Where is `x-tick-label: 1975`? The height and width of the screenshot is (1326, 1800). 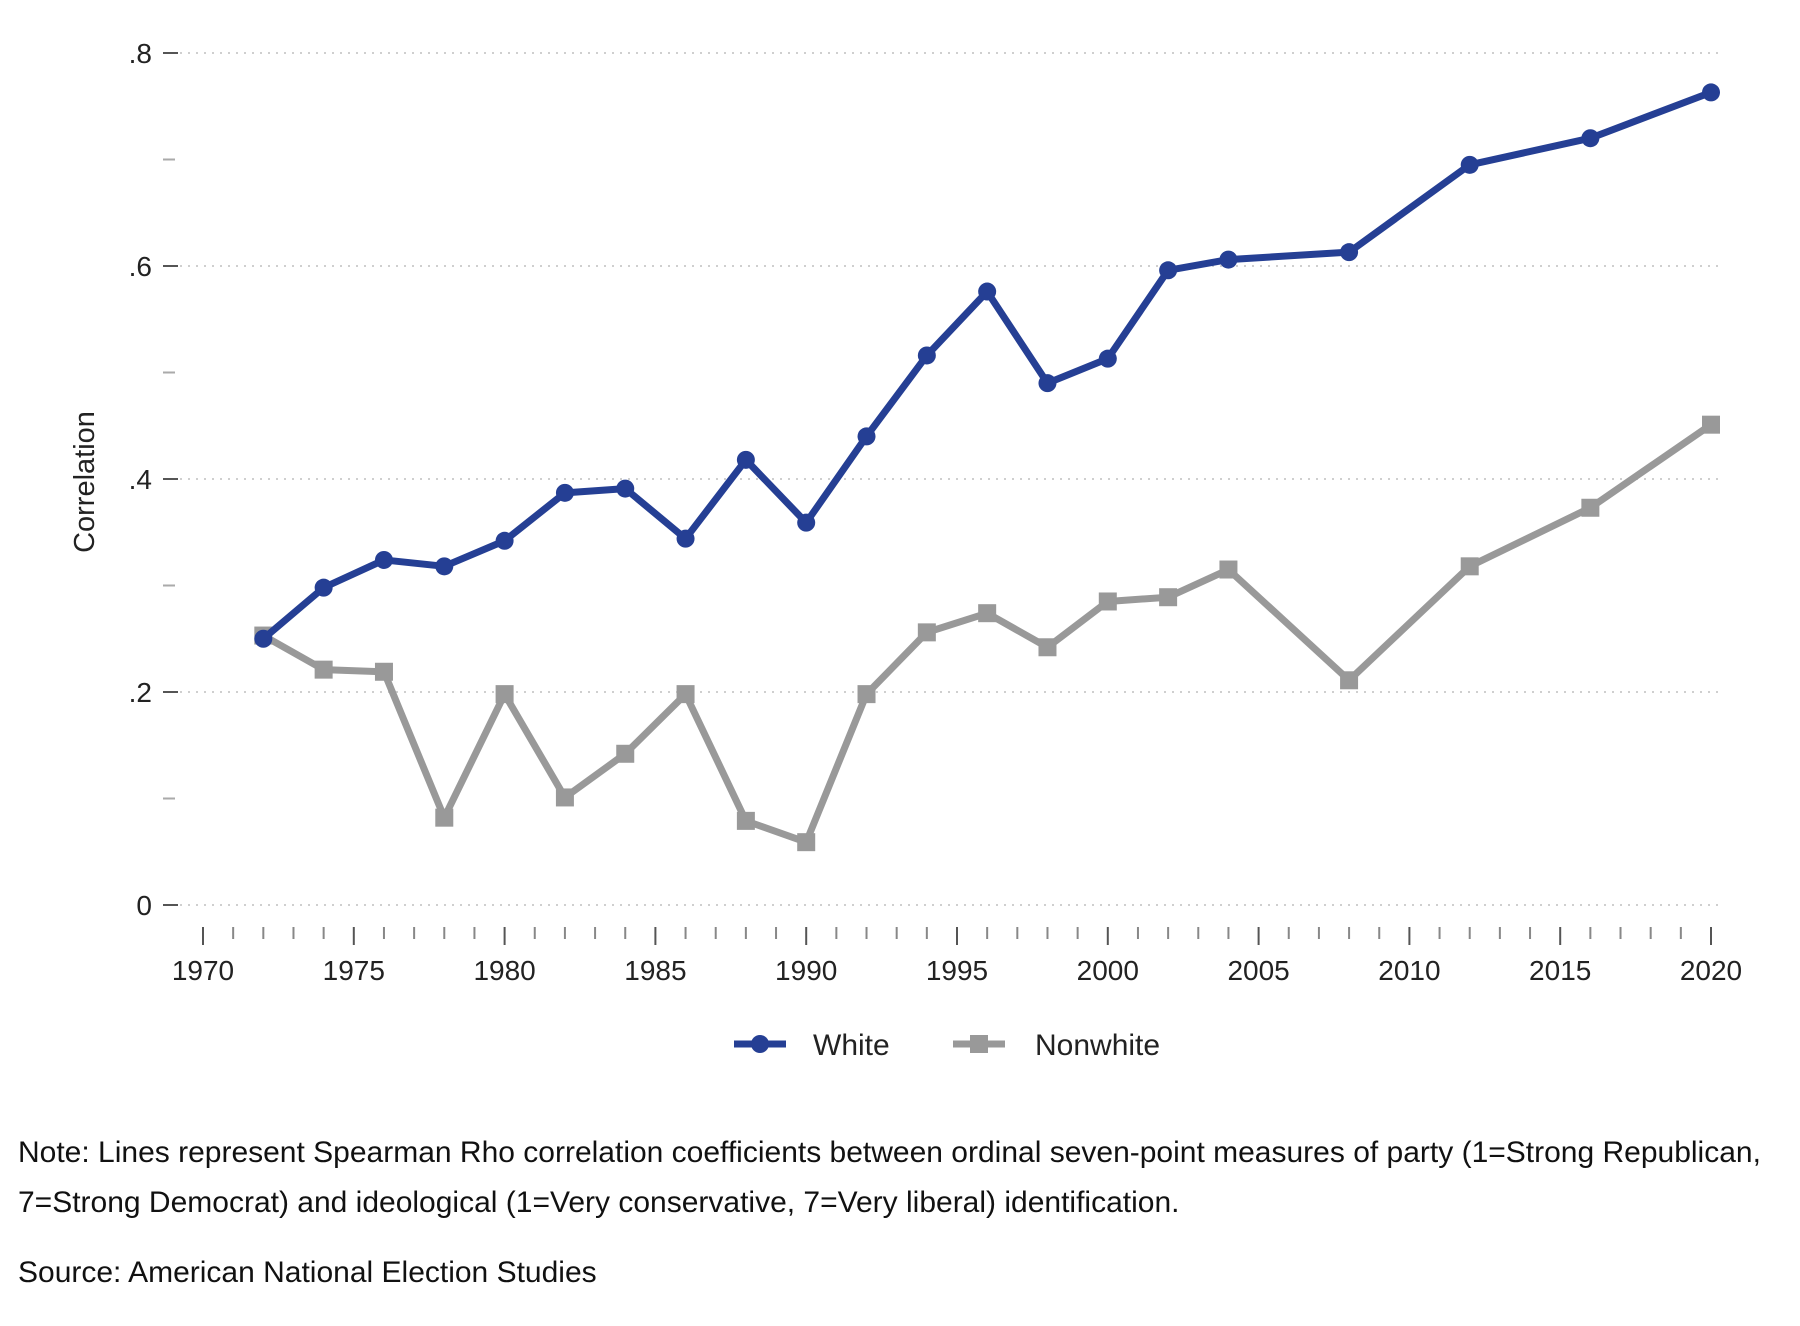 x-tick-label: 1975 is located at coordinates (354, 970).